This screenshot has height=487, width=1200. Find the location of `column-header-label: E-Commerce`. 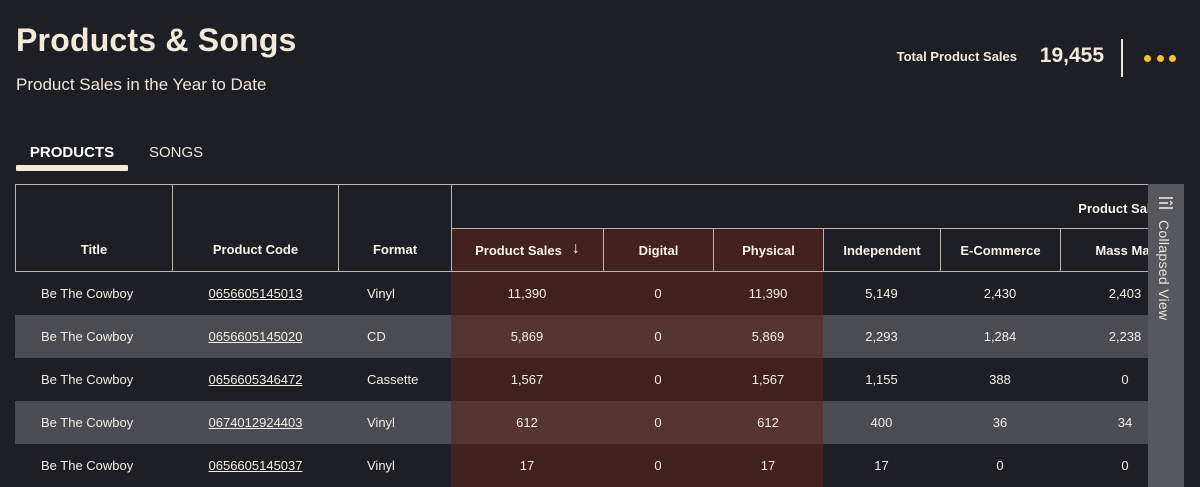

column-header-label: E-Commerce is located at coordinates (1000, 250).